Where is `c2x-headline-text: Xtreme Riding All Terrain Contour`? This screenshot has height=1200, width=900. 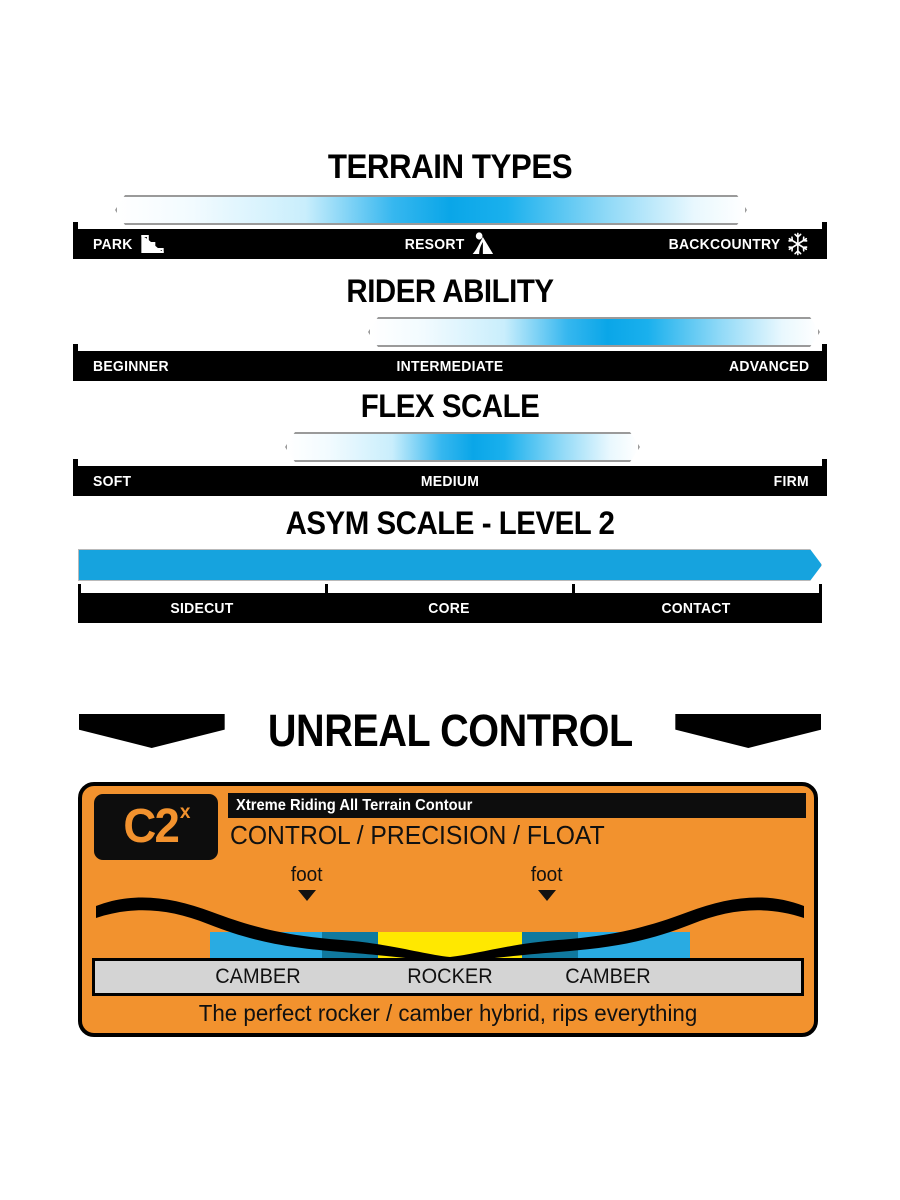 c2x-headline-text: Xtreme Riding All Terrain Contour is located at coordinates (354, 805).